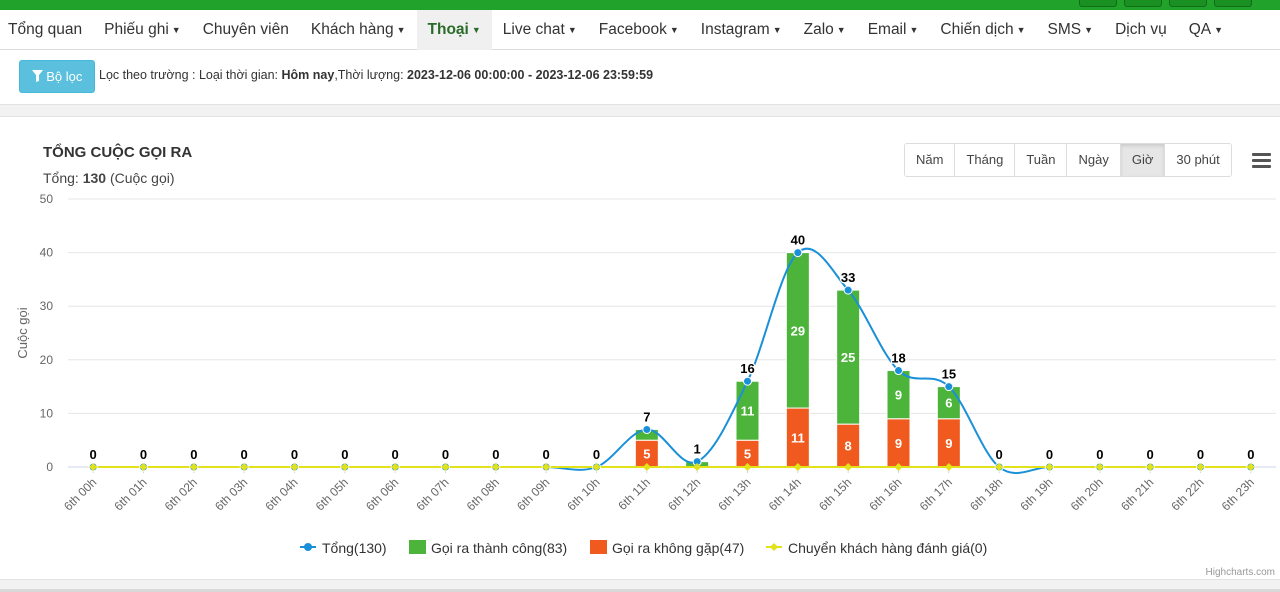  What do you see at coordinates (930, 160) in the screenshot?
I see `period-option: Năm` at bounding box center [930, 160].